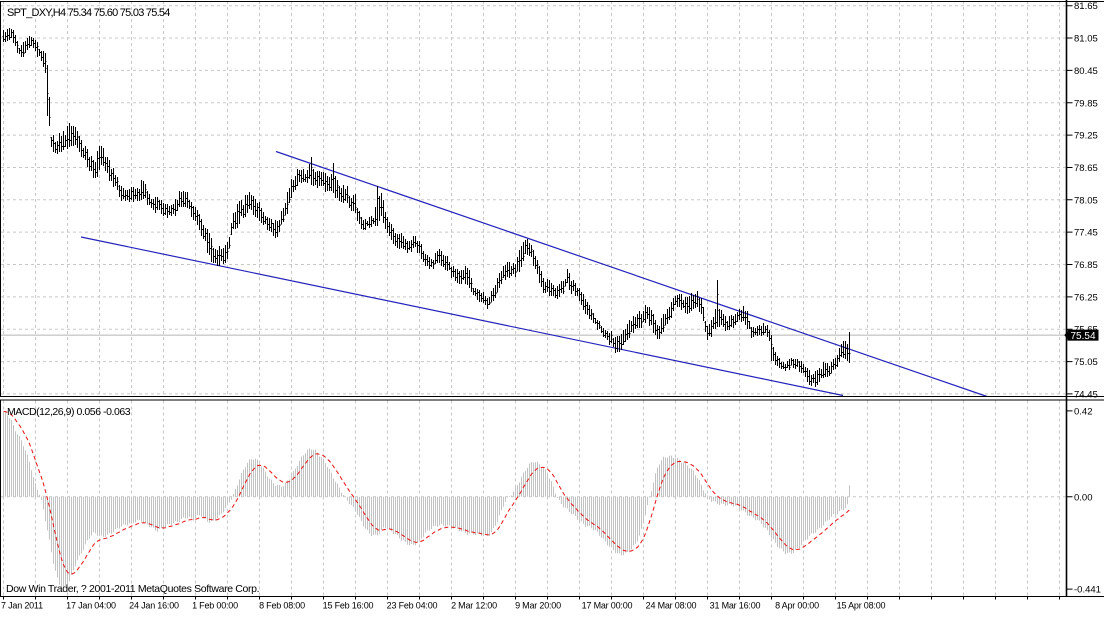 The height and width of the screenshot is (618, 1104). Describe the element at coordinates (1086, 6) in the screenshot. I see `svg-text: 81.65` at that location.